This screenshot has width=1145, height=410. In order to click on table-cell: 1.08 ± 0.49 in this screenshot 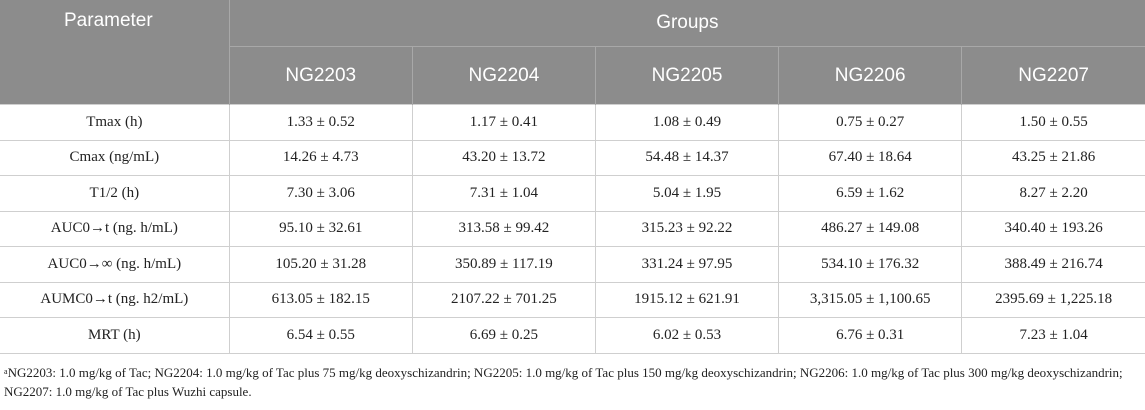, I will do `click(687, 122)`.